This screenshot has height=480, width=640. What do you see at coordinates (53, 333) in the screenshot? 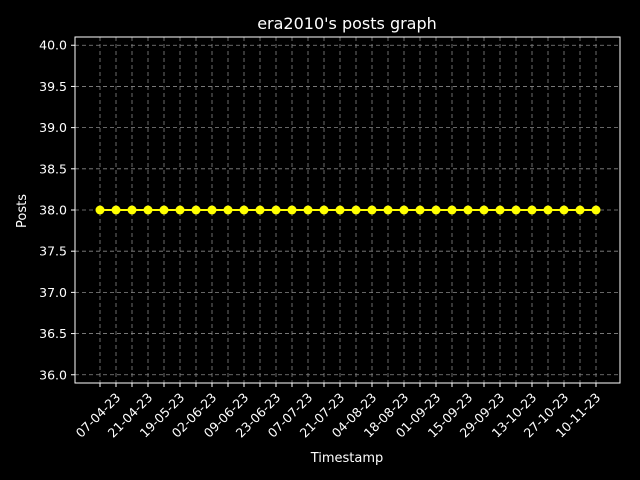
I see `y-tick-label: 36.5` at bounding box center [53, 333].